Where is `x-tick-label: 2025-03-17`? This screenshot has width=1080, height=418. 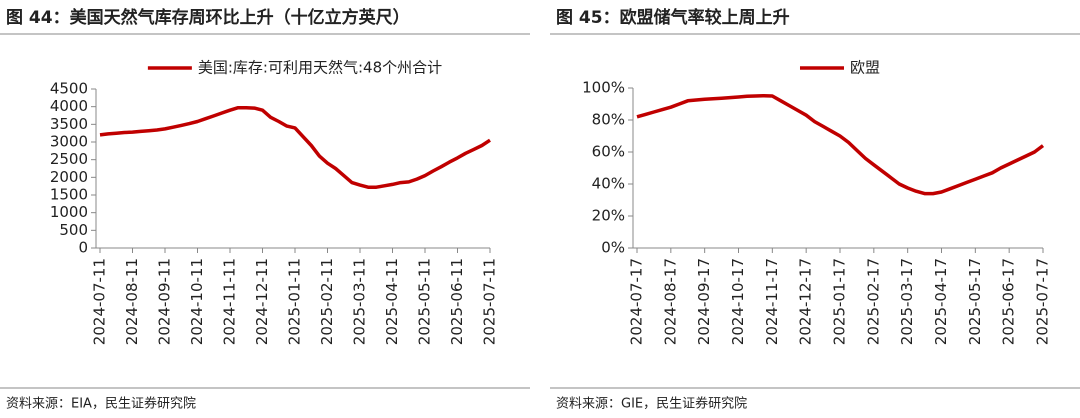 x-tick-label: 2025-03-17 is located at coordinates (907, 301).